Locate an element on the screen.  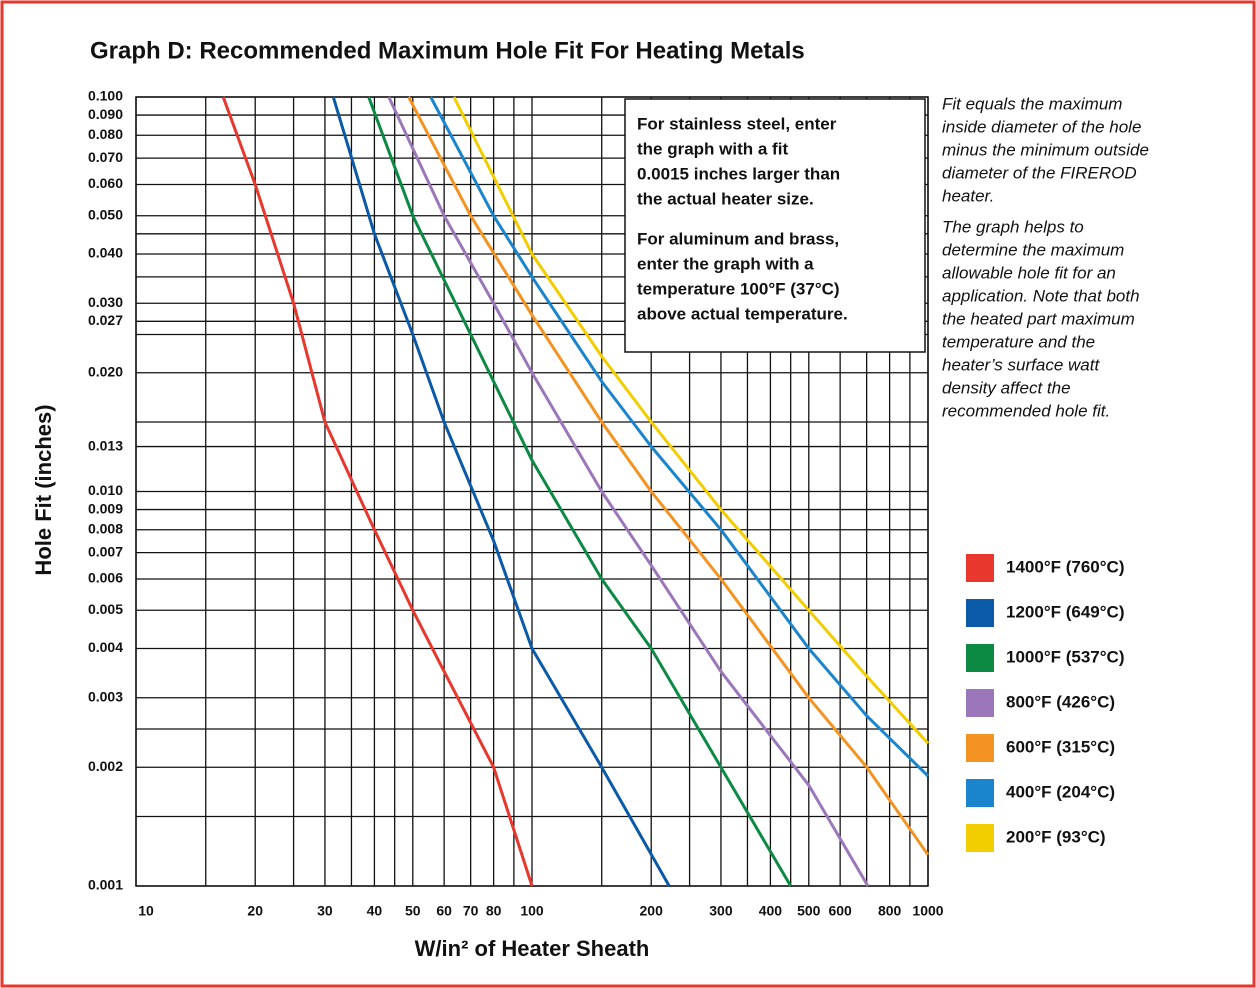
legend-label: 600°F (315°C) is located at coordinates (1060, 746).